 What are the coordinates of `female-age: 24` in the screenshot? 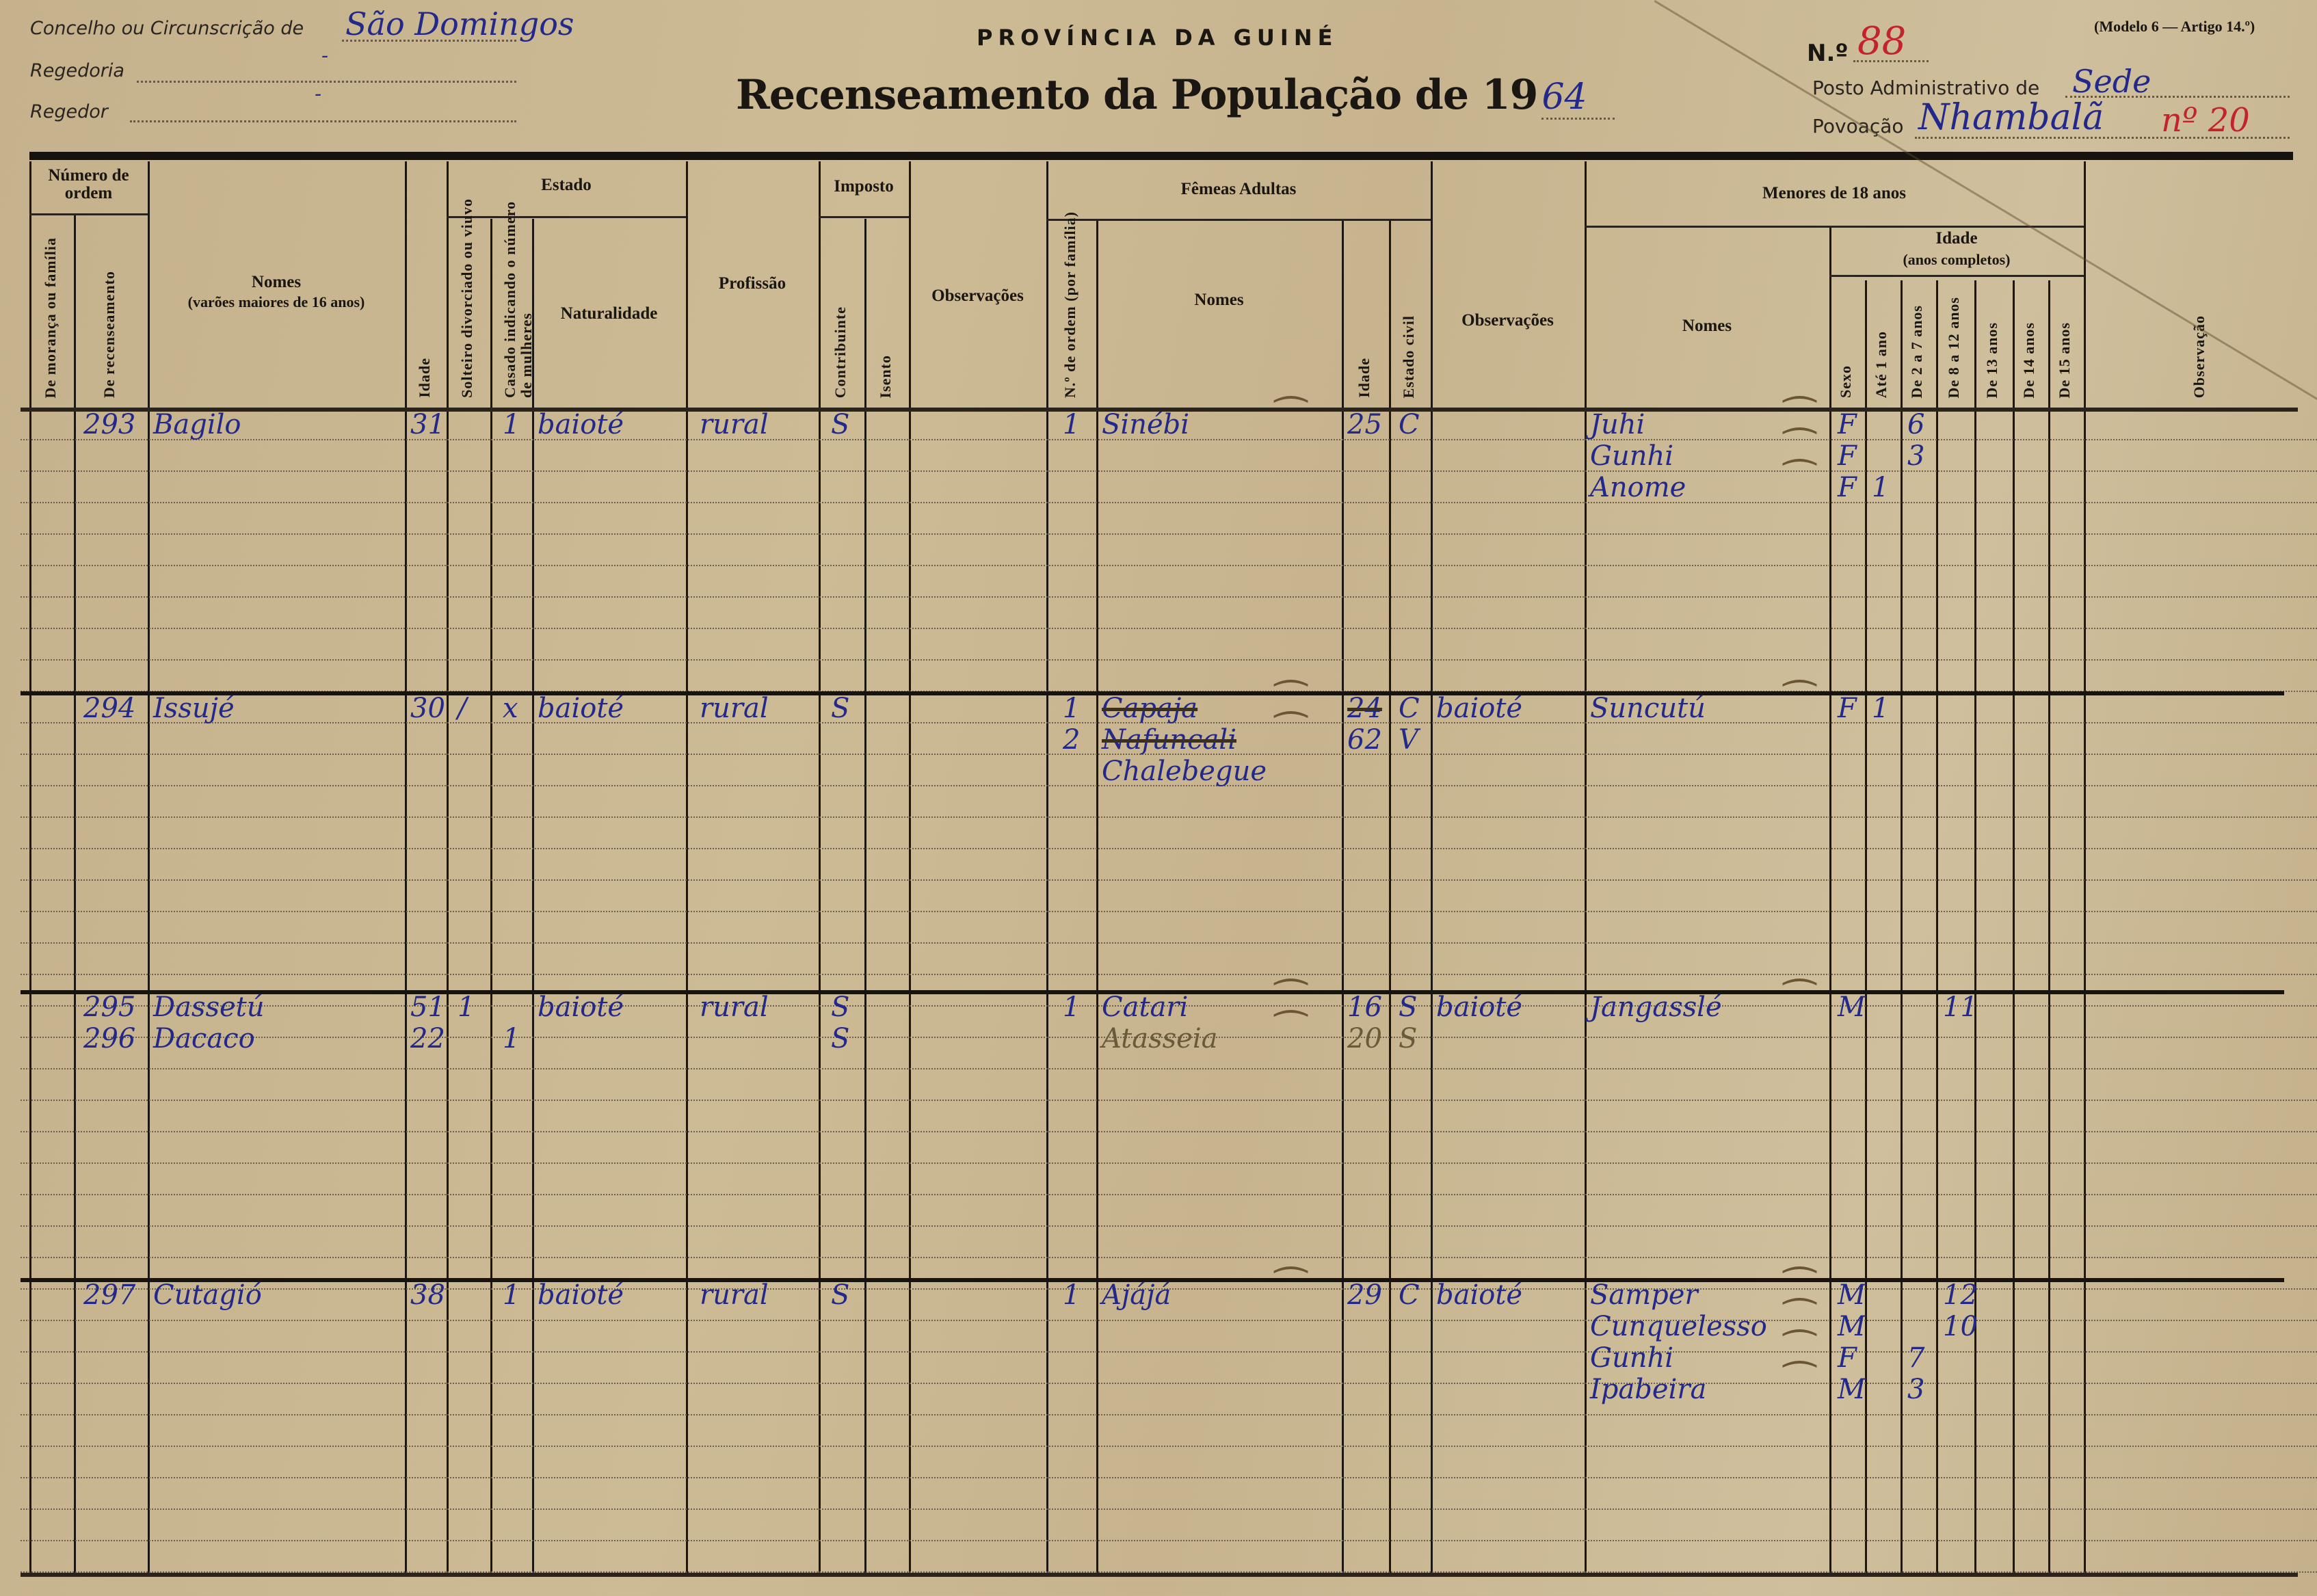 It's located at (1364, 708).